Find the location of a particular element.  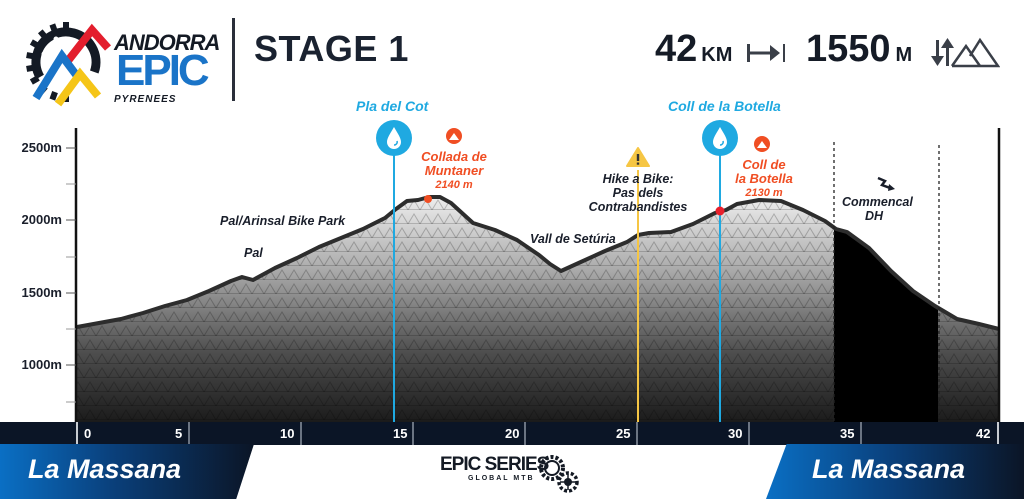

x-tick-5: 5 is located at coordinates (179, 433).